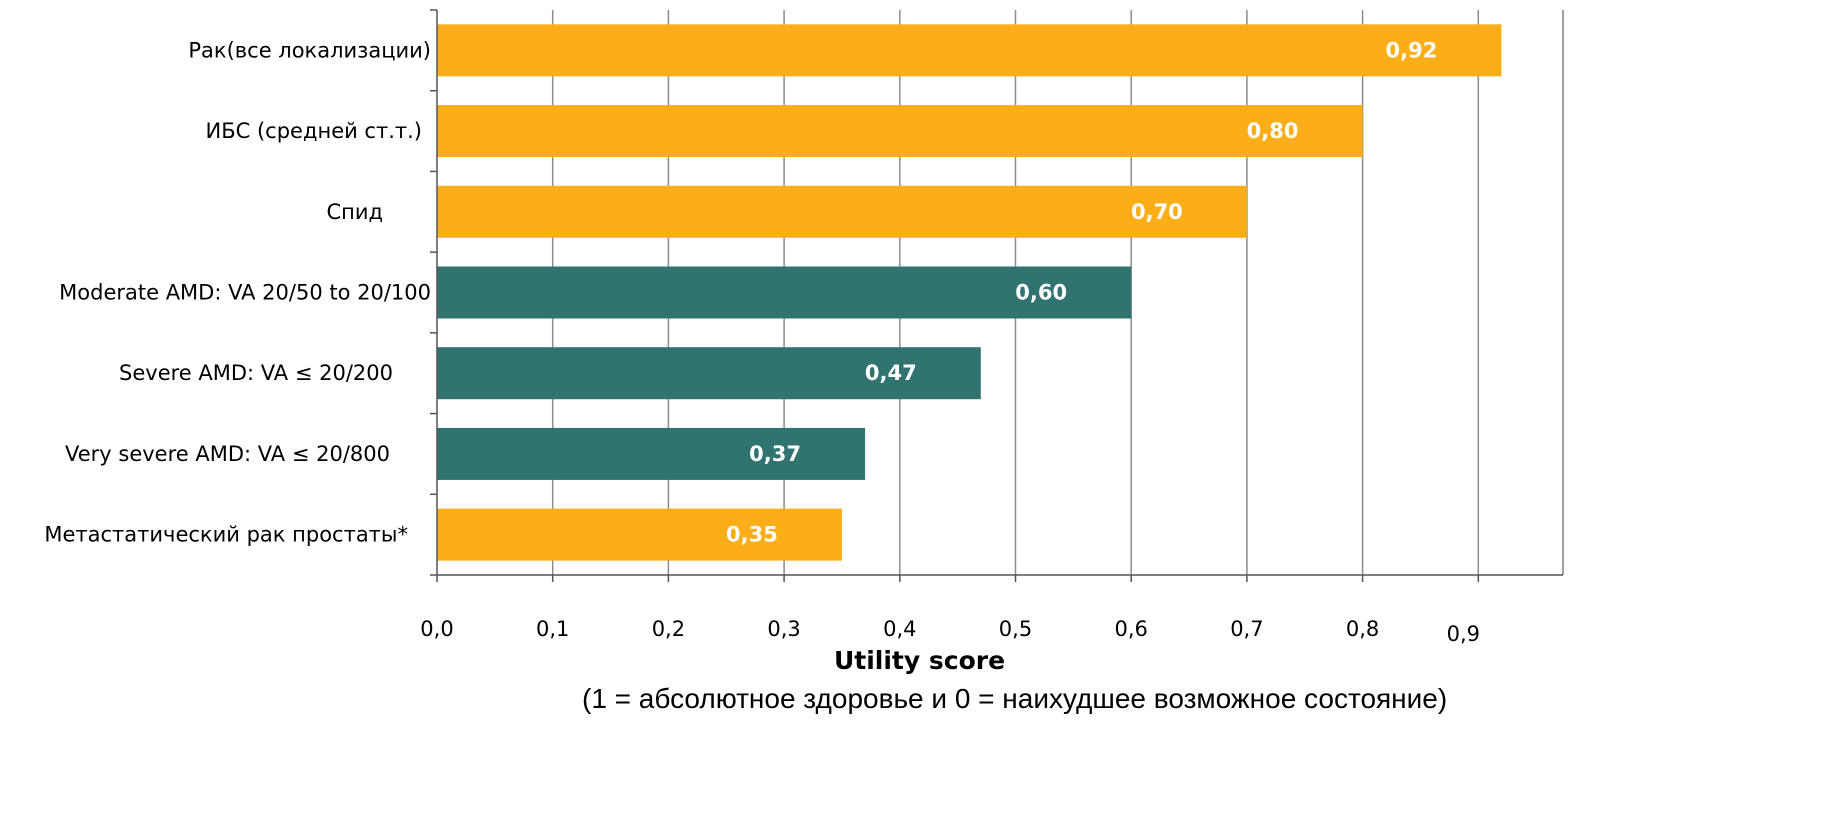 The width and height of the screenshot is (1839, 839). I want to click on x-axis-title: Utility score, so click(919, 660).